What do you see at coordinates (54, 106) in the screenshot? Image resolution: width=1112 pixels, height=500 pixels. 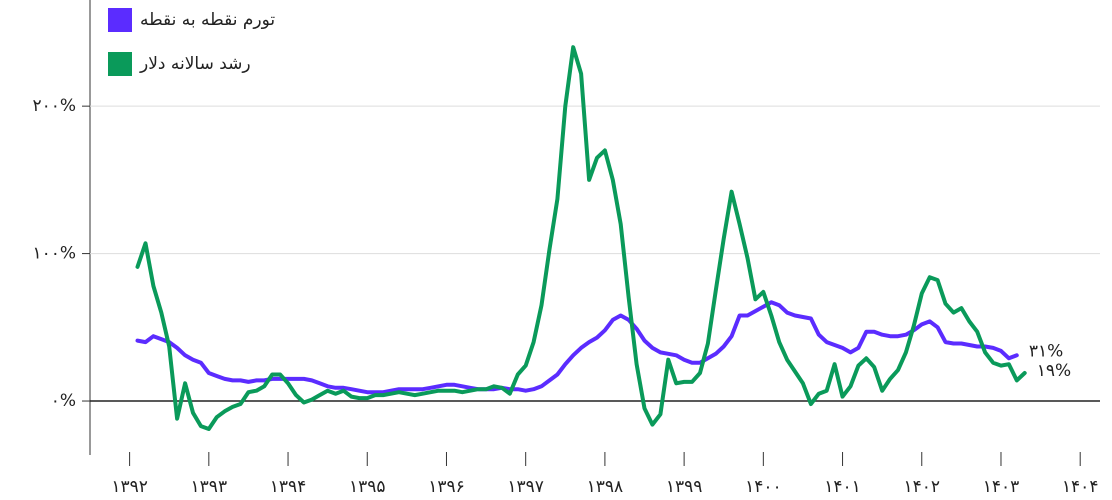 I see `y-tick-label: ۲۰۰%` at bounding box center [54, 106].